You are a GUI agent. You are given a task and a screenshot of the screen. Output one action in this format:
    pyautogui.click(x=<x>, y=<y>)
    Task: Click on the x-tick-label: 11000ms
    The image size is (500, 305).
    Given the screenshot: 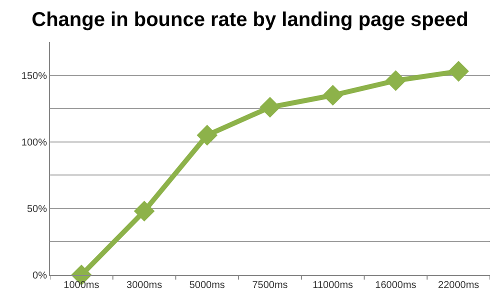 What is the action you would take?
    pyautogui.click(x=333, y=285)
    